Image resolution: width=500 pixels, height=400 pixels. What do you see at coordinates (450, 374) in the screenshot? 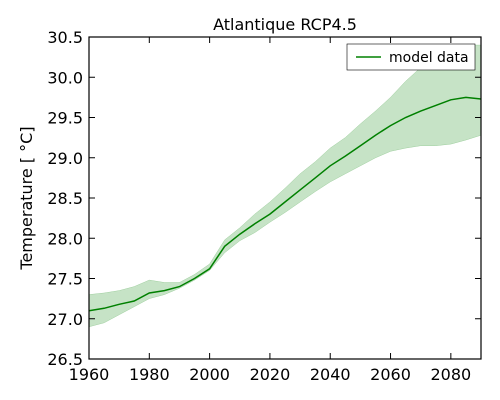
I see `x-tick-label: 2080` at bounding box center [450, 374].